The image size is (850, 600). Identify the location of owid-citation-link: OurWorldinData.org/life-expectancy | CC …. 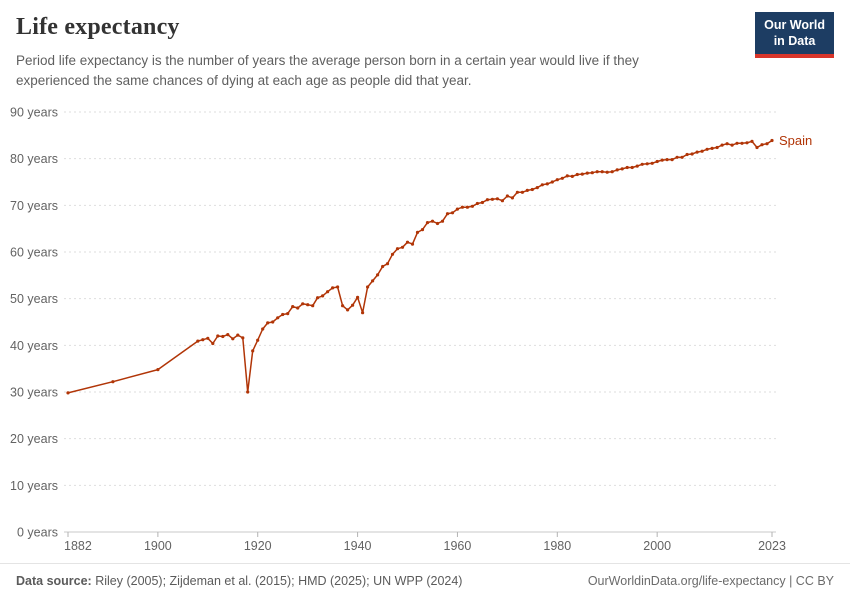
(710, 581).